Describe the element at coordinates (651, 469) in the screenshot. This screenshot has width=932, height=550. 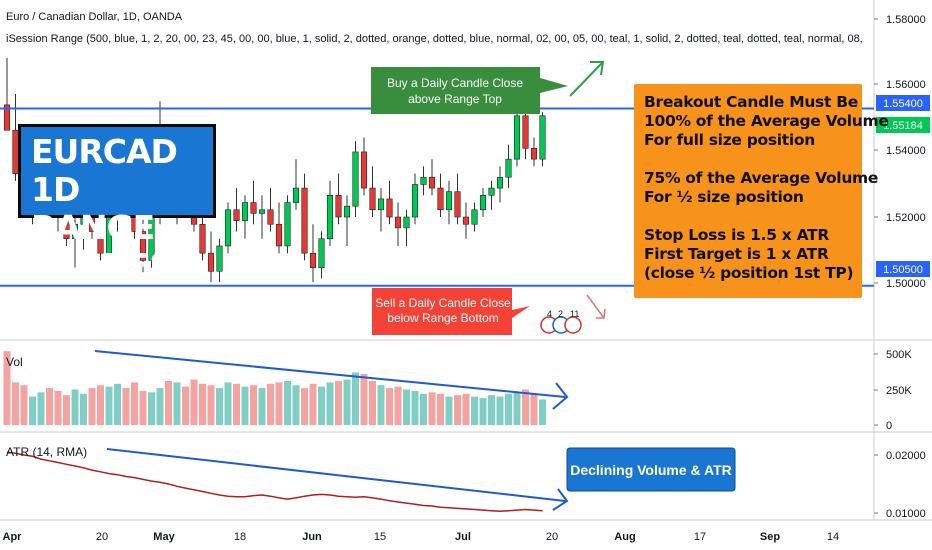
I see `declining-callout: Declining Volume & ATR` at that location.